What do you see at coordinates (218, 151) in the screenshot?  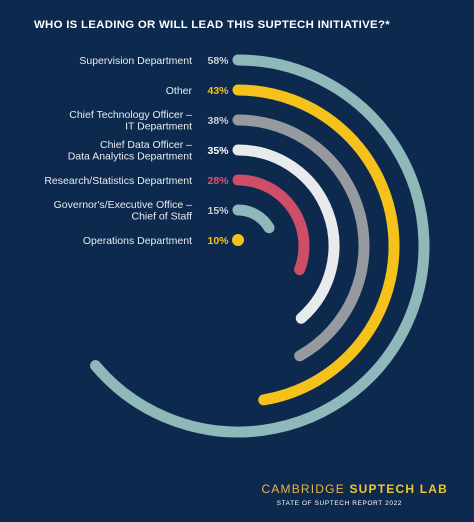 I see `value-label-3: 35%` at bounding box center [218, 151].